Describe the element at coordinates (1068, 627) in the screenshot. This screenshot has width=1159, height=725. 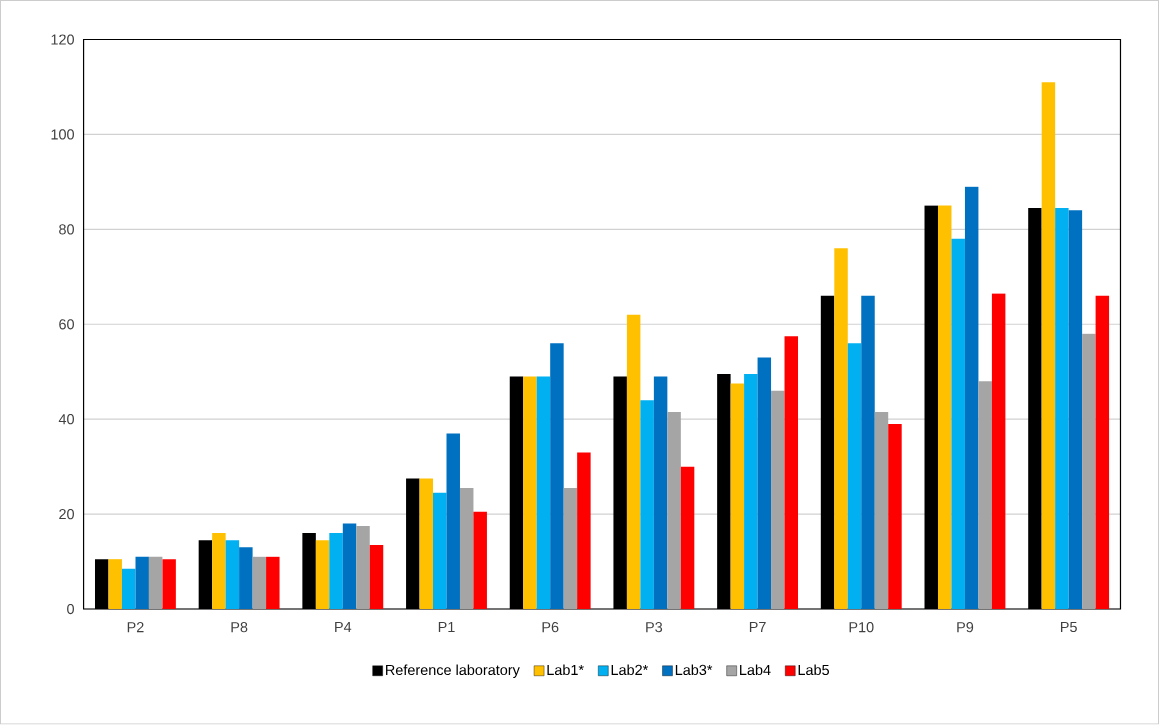
I see `x-tick-label: P5` at that location.